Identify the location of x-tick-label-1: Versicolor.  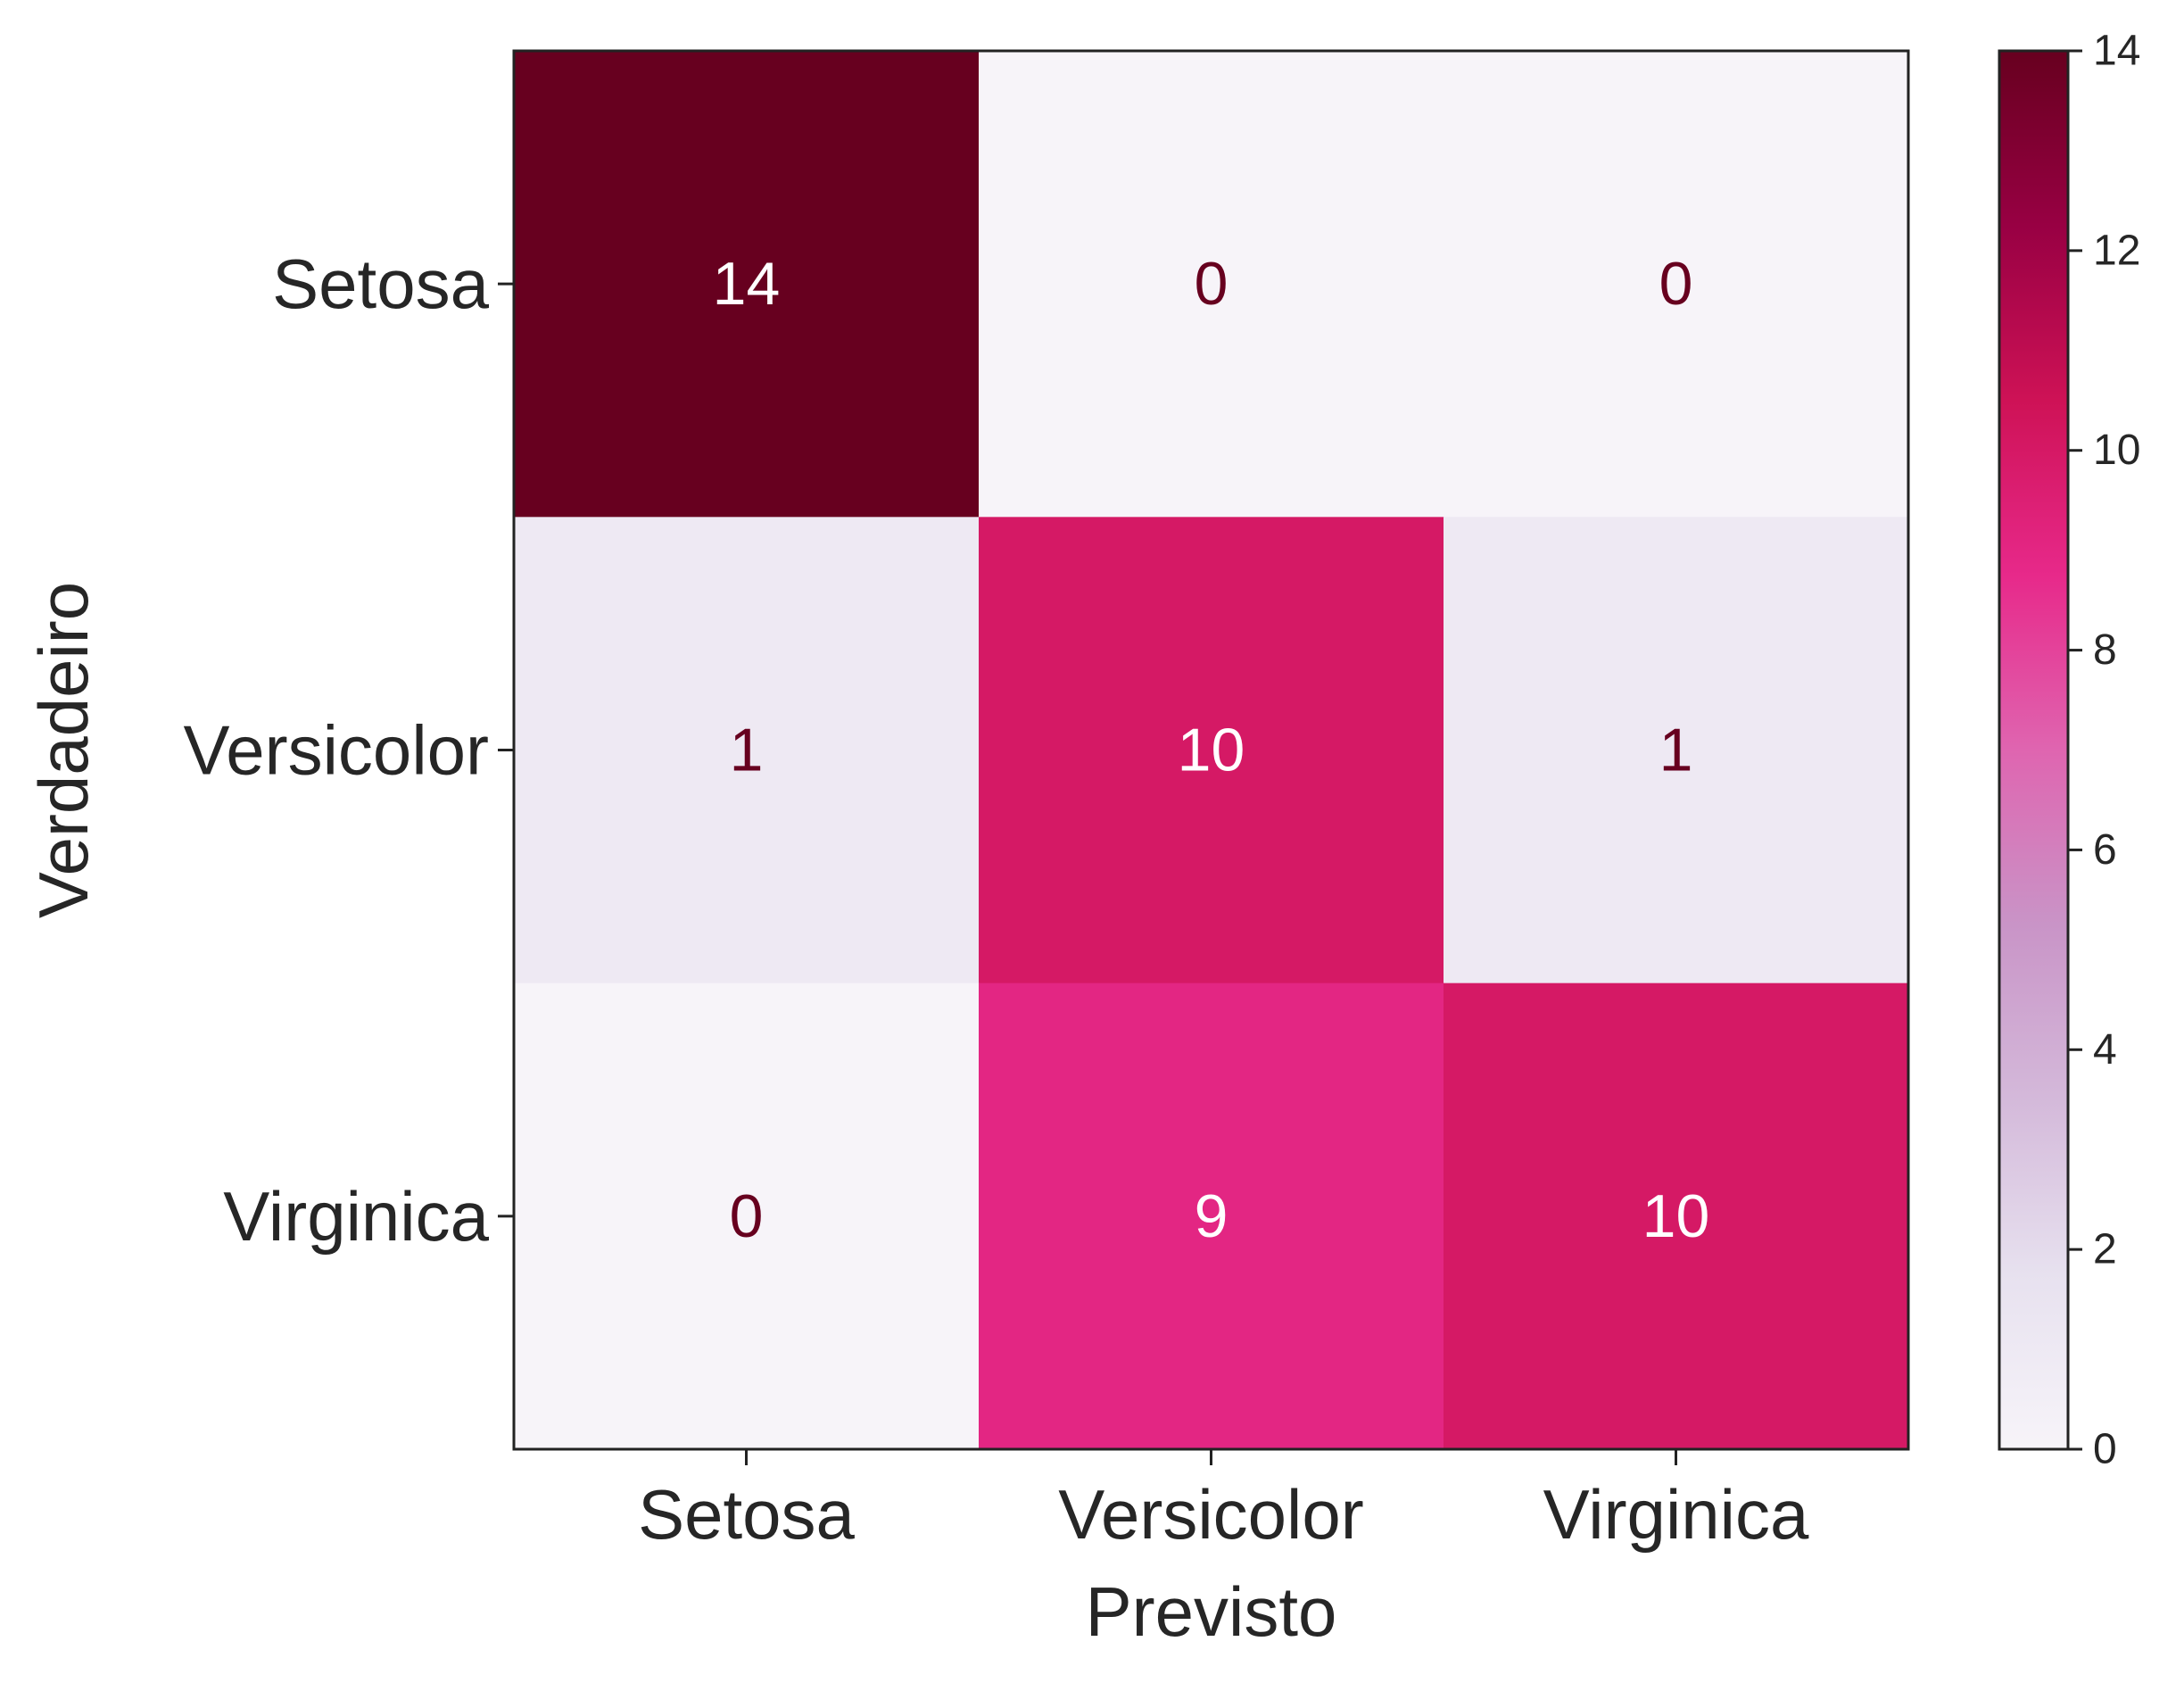
(1211, 1514).